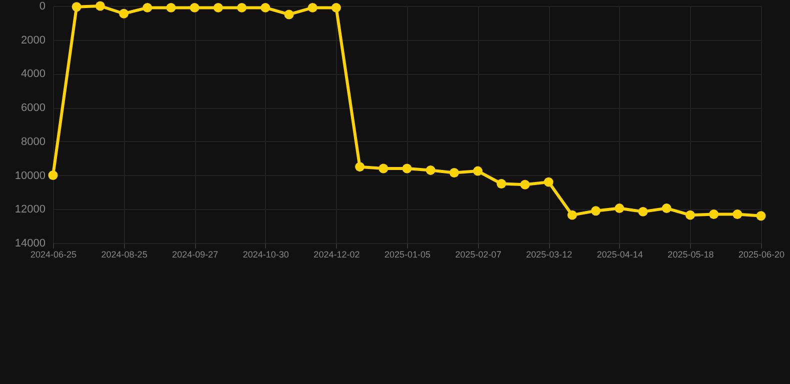 The width and height of the screenshot is (790, 384). I want to click on x-tick-label: 2025-03-12, so click(549, 255).